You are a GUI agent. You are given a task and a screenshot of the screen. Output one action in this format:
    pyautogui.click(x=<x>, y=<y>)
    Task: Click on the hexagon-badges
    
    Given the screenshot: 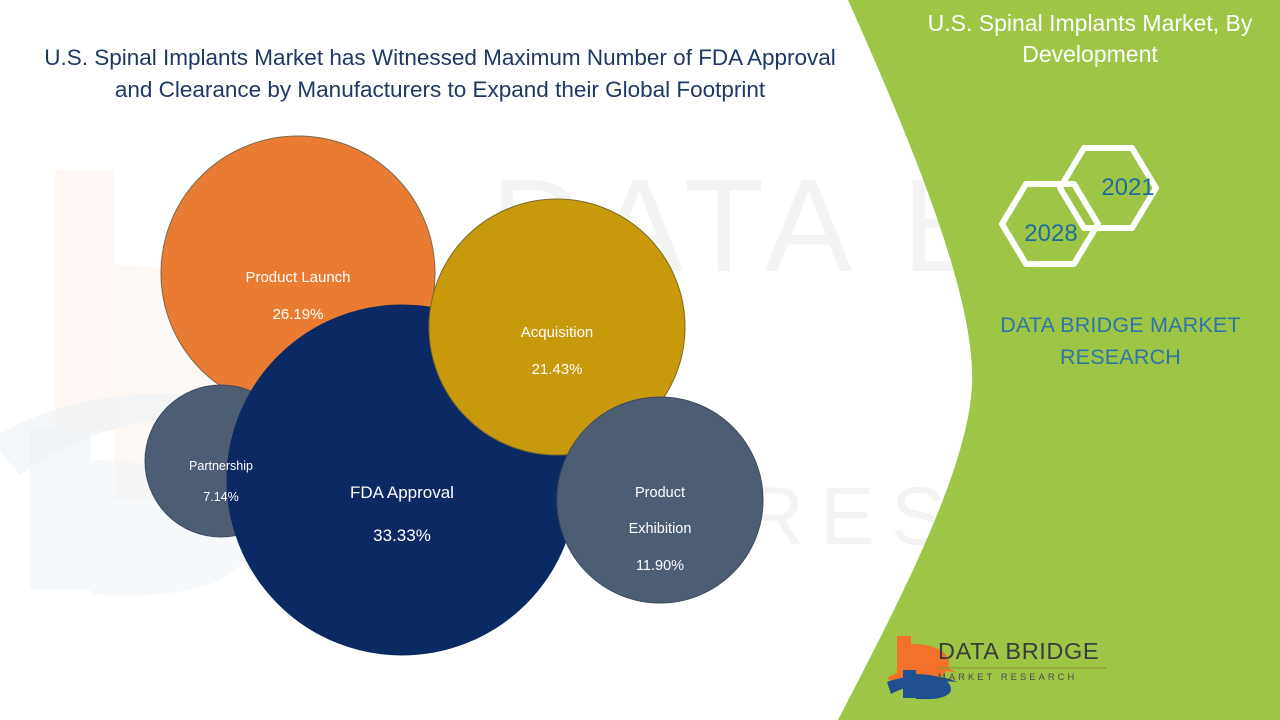 What is the action you would take?
    pyautogui.click(x=1079, y=206)
    